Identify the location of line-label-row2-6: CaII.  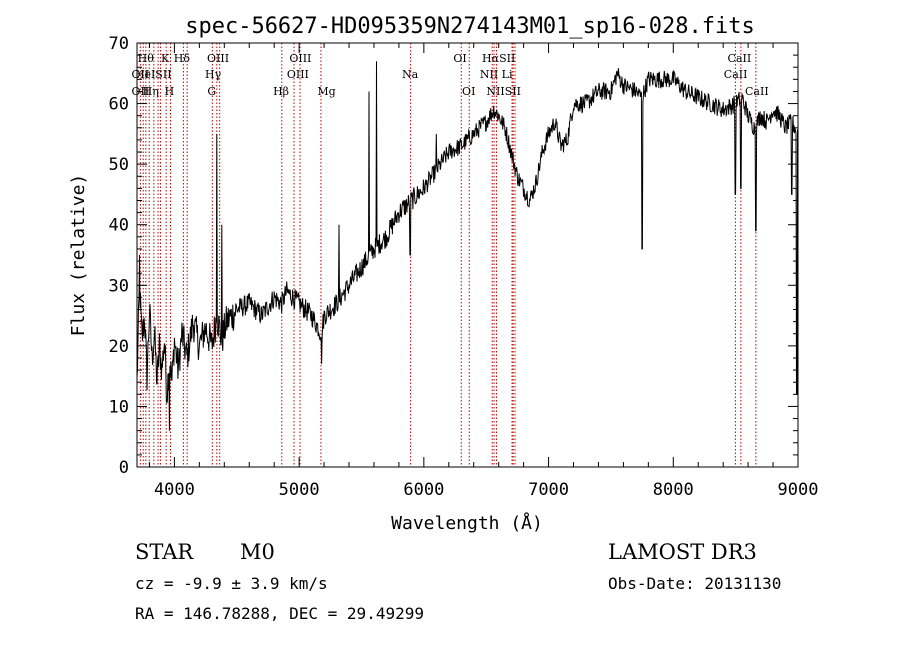
(736, 74).